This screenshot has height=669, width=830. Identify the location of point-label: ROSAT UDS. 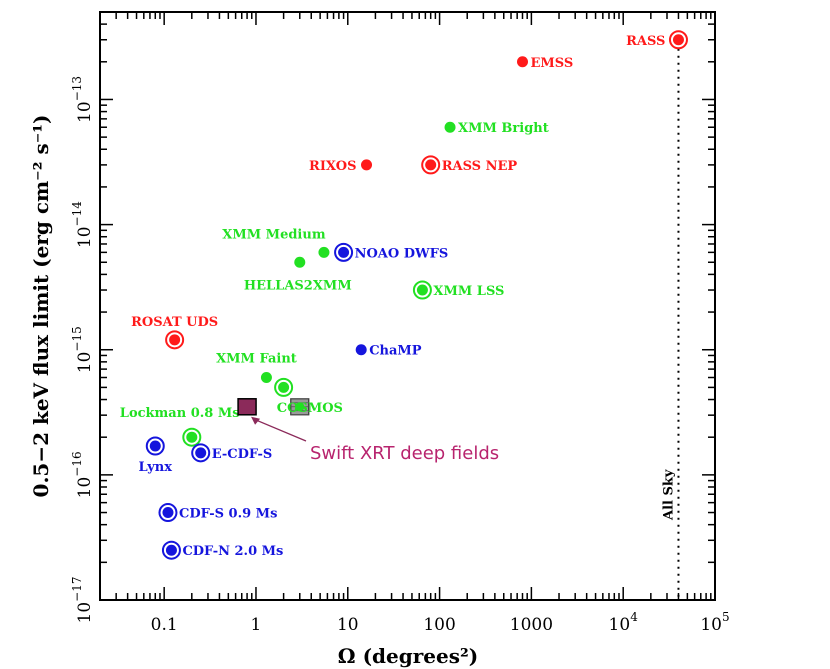
(174, 322).